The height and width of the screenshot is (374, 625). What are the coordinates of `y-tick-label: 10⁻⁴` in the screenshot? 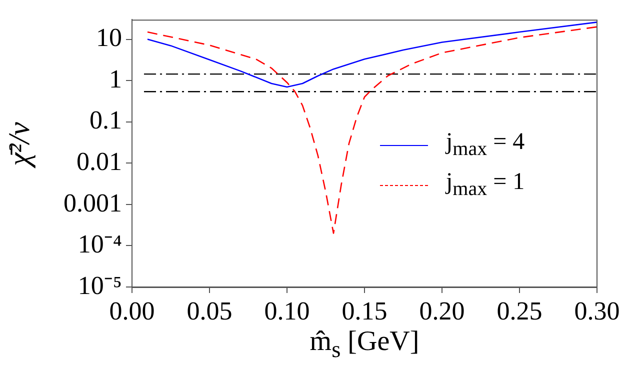 It's located at (100, 244).